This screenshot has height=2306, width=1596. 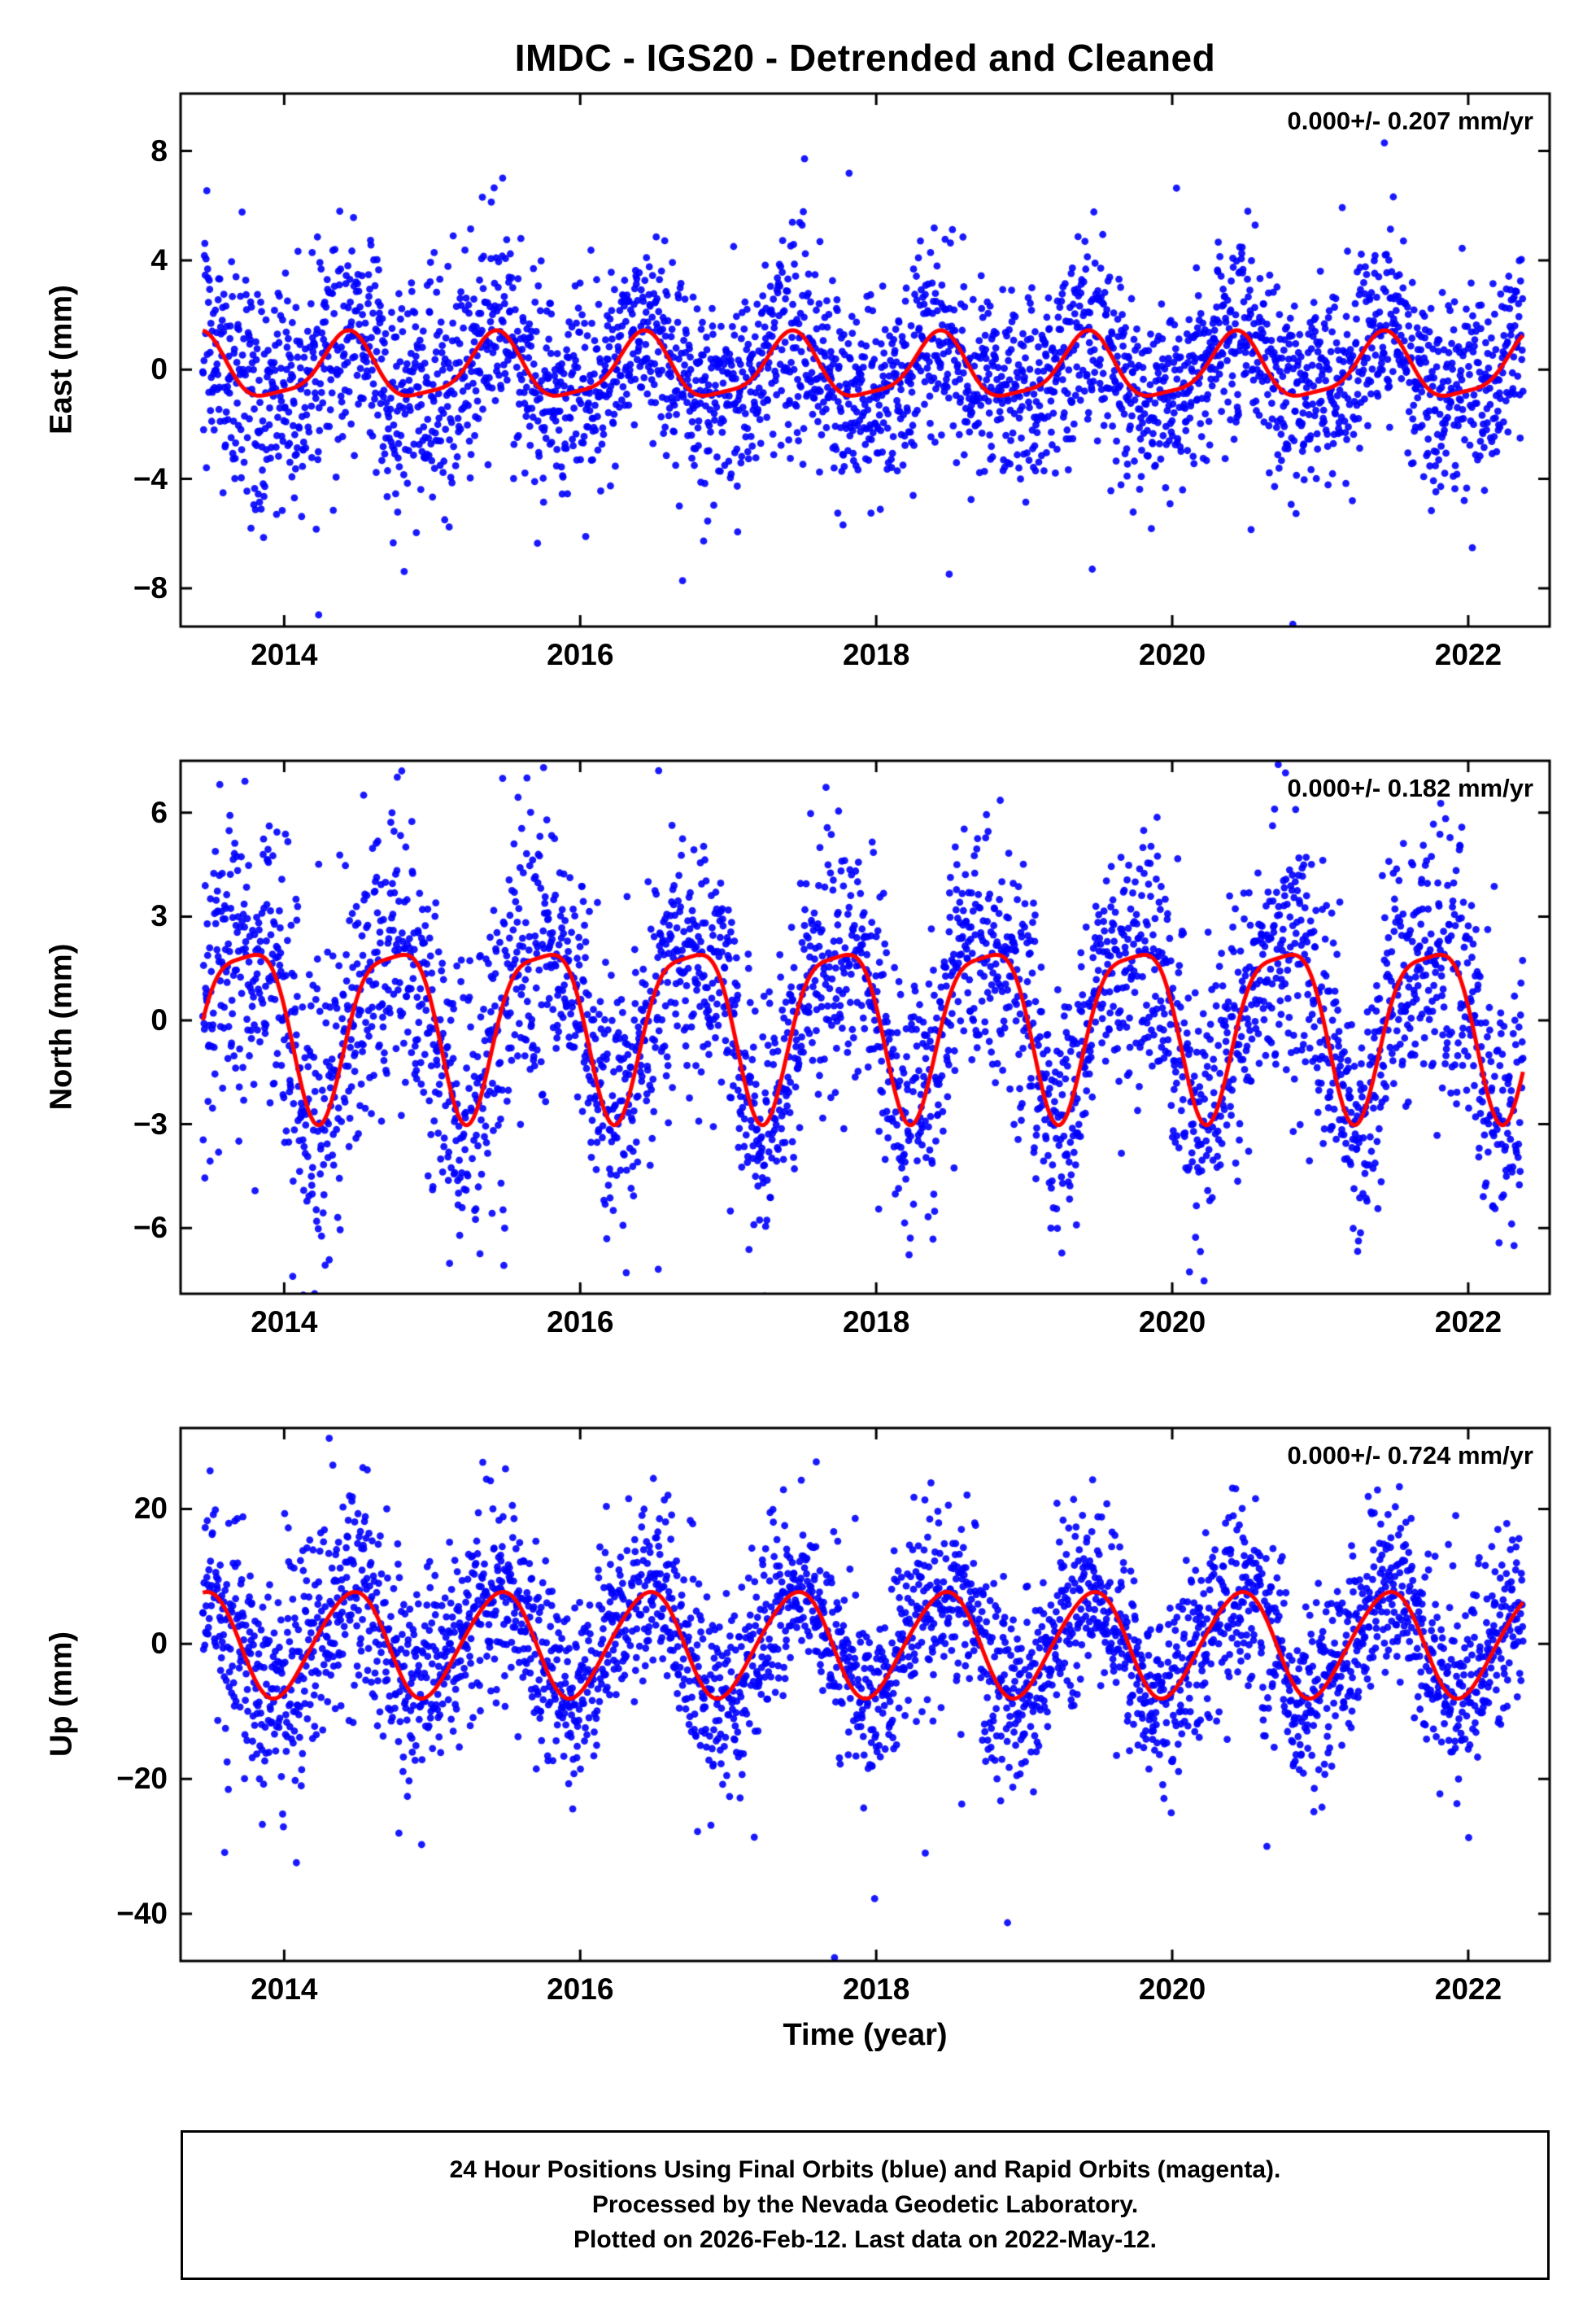 What do you see at coordinates (1410, 788) in the screenshot?
I see `north-rate-annotation: 0.000+/- 0.182 mm/yr` at bounding box center [1410, 788].